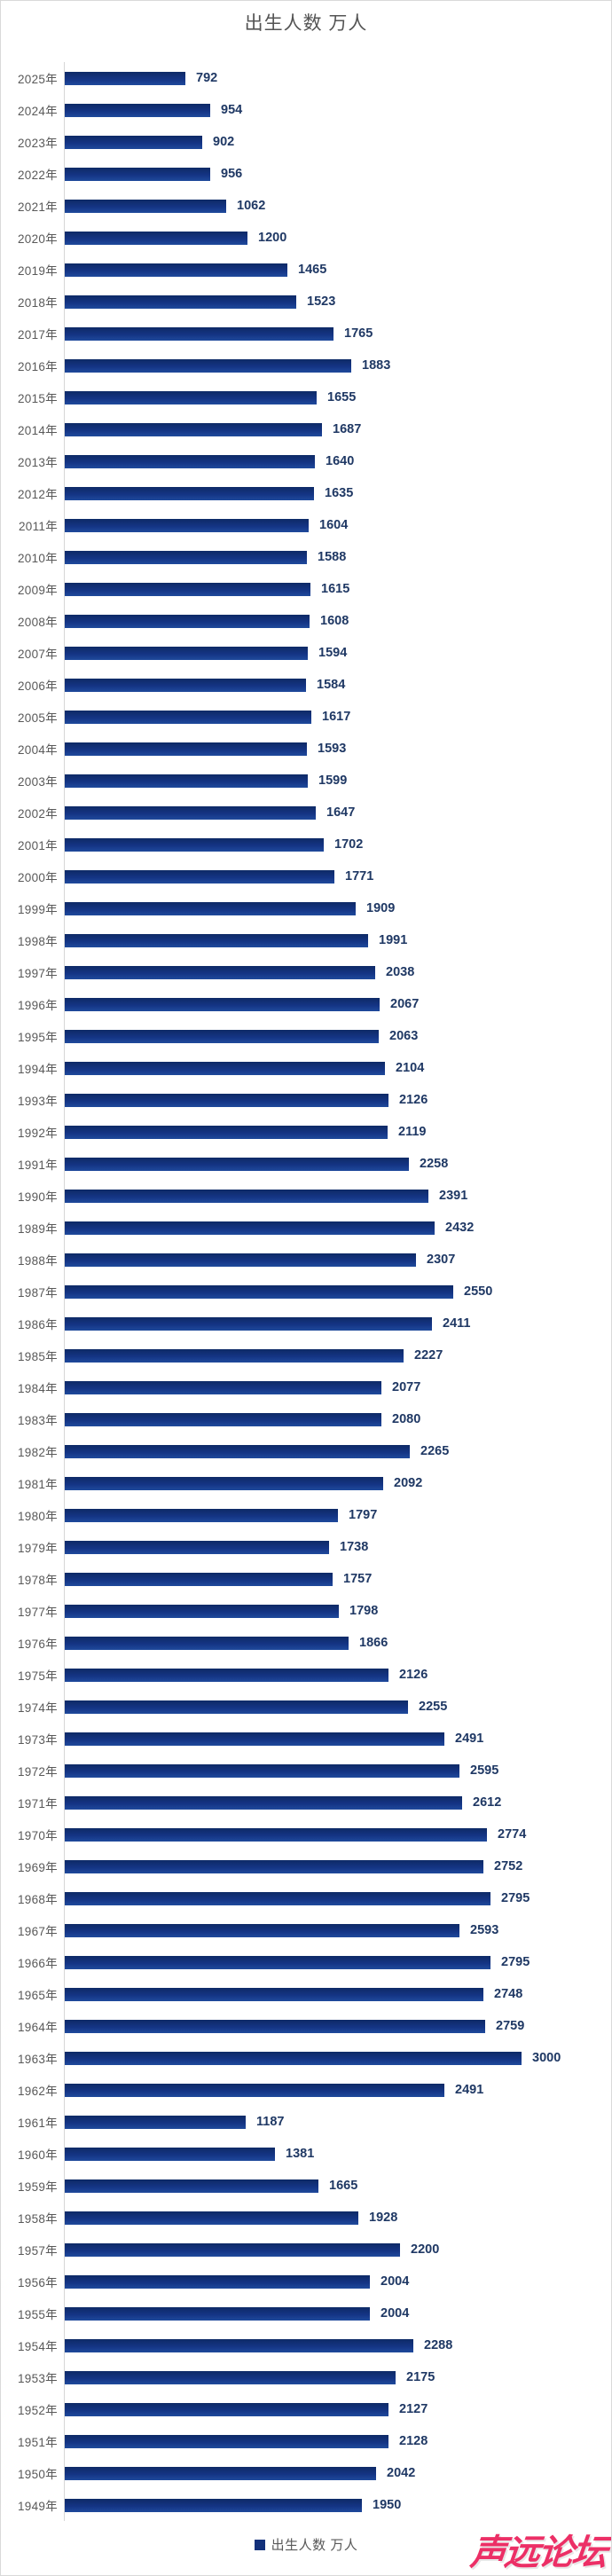  Describe the element at coordinates (37, 2123) in the screenshot. I see `year-tick-label: 1961年` at that location.